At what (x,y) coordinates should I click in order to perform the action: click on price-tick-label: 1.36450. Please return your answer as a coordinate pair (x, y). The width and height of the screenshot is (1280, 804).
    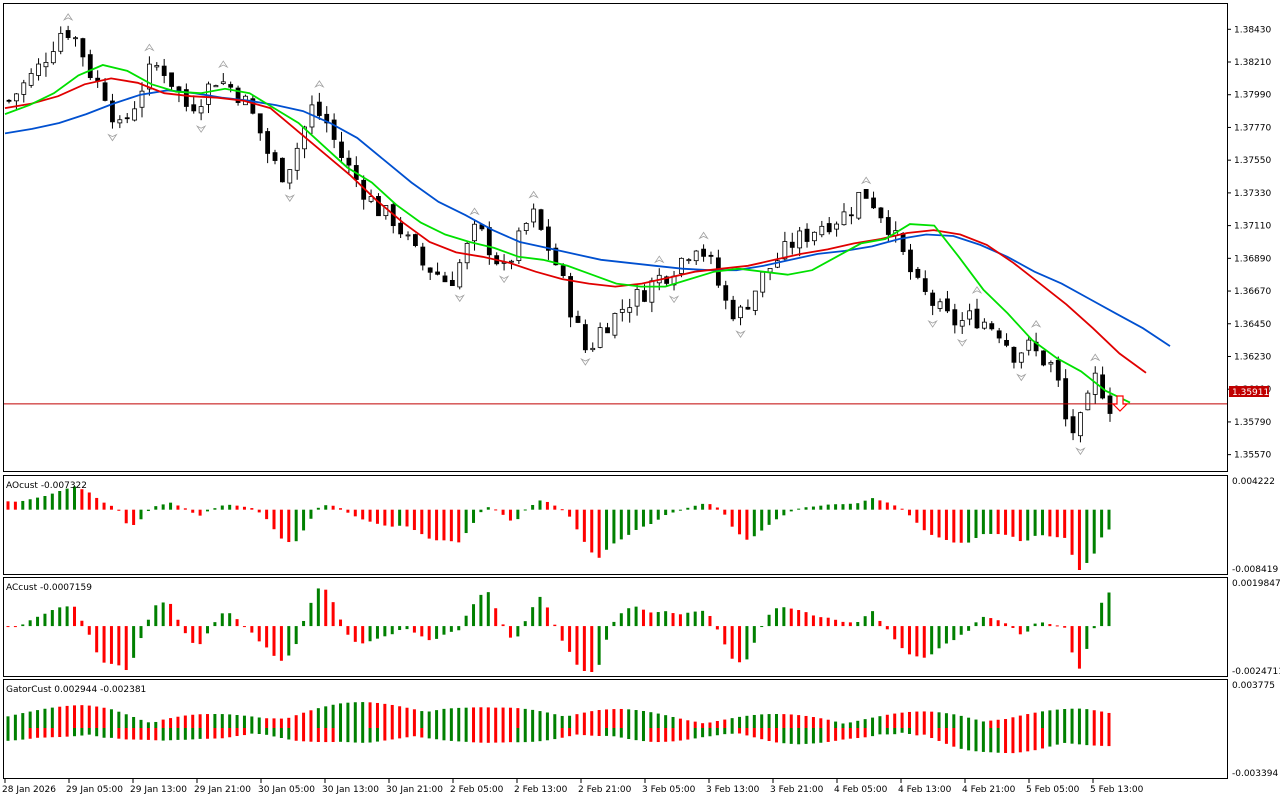
    Looking at the image, I should click on (1252, 325).